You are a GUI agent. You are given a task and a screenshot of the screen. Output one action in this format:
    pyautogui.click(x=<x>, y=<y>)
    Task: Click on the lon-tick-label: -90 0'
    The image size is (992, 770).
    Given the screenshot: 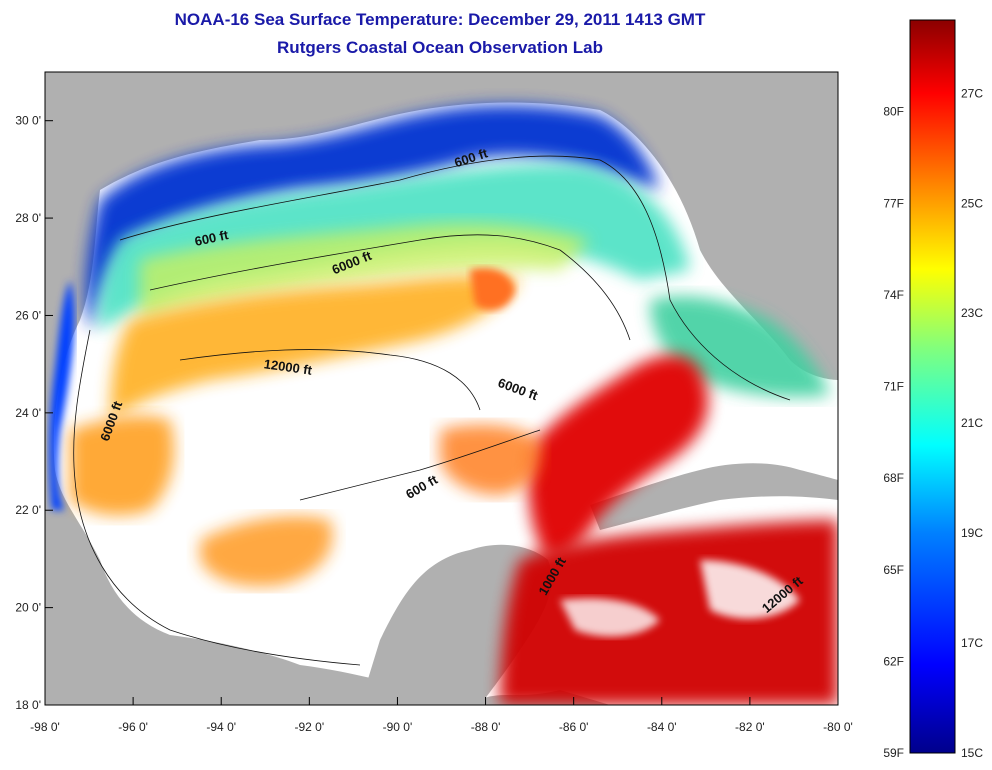 What is the action you would take?
    pyautogui.click(x=398, y=727)
    